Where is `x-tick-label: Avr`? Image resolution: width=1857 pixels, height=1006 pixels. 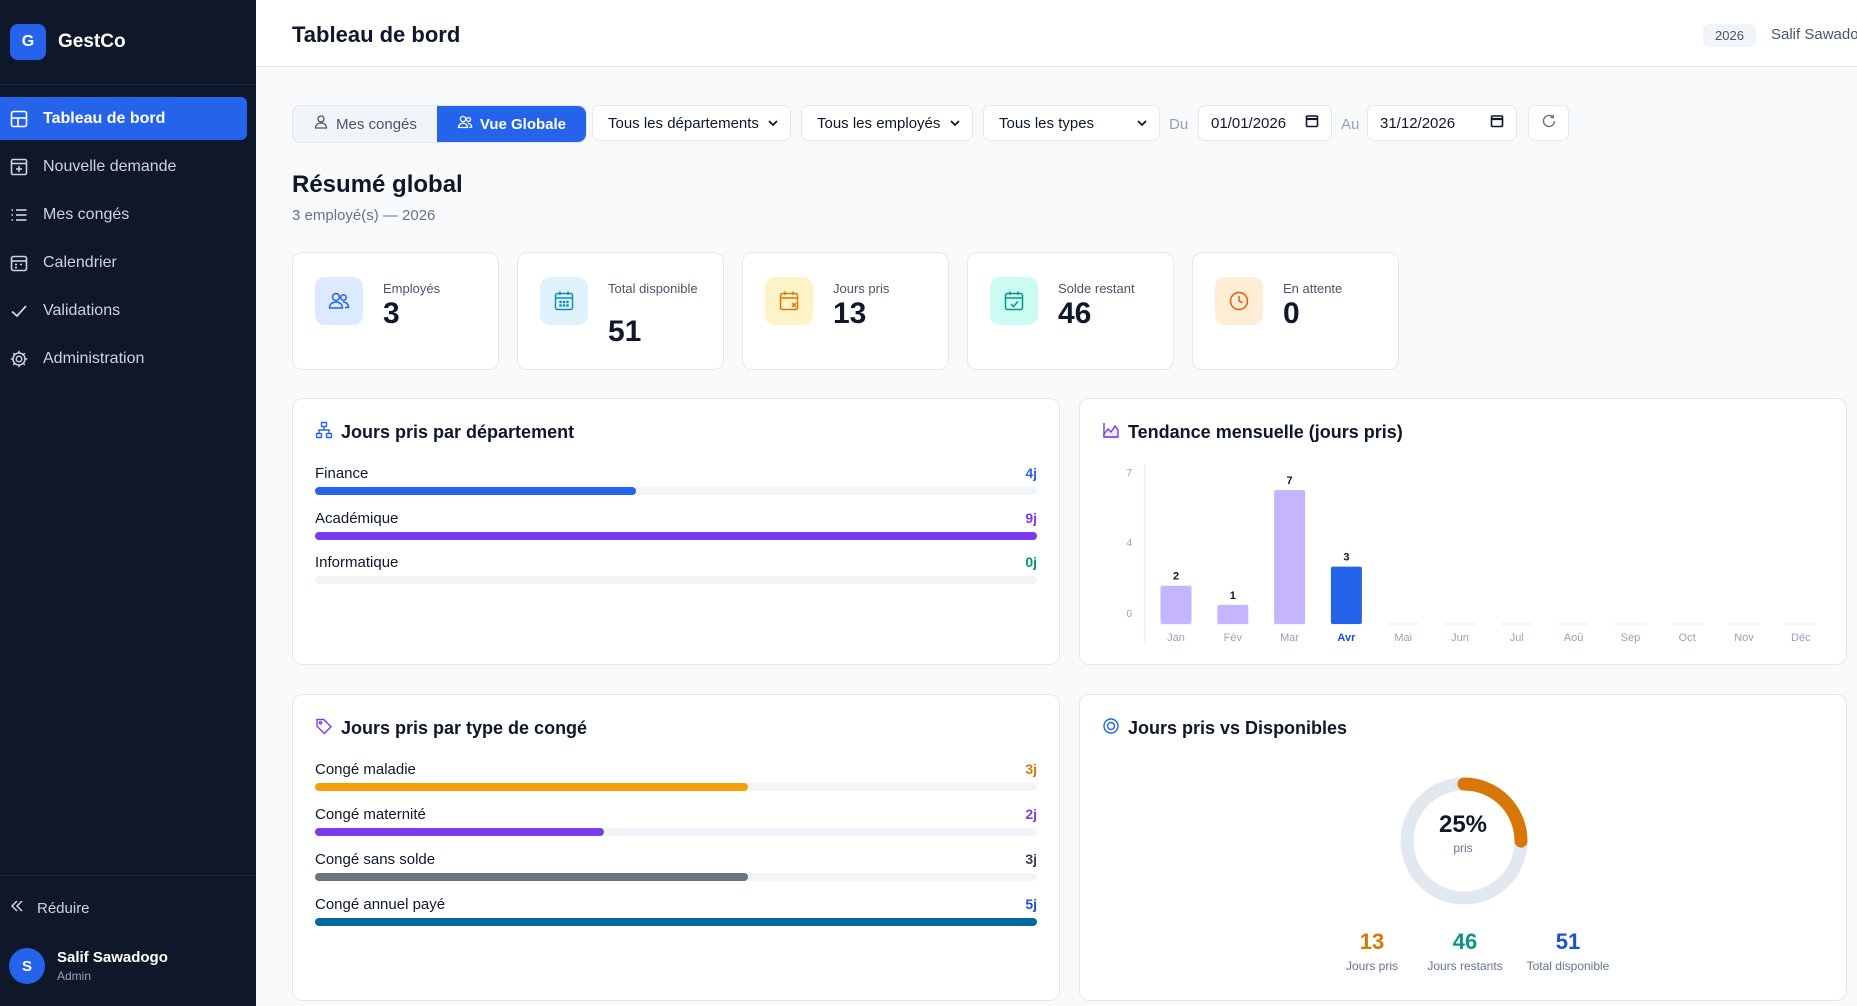 x-tick-label: Avr is located at coordinates (1346, 638).